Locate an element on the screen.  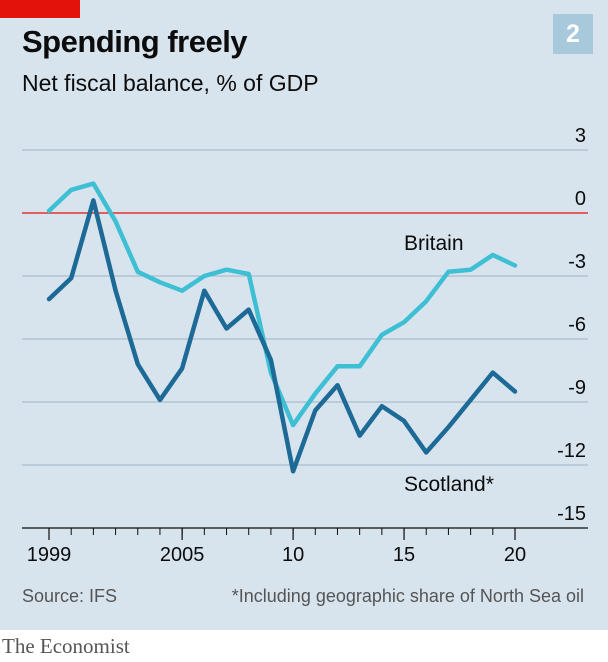
x-tick-label: 20 is located at coordinates (515, 555).